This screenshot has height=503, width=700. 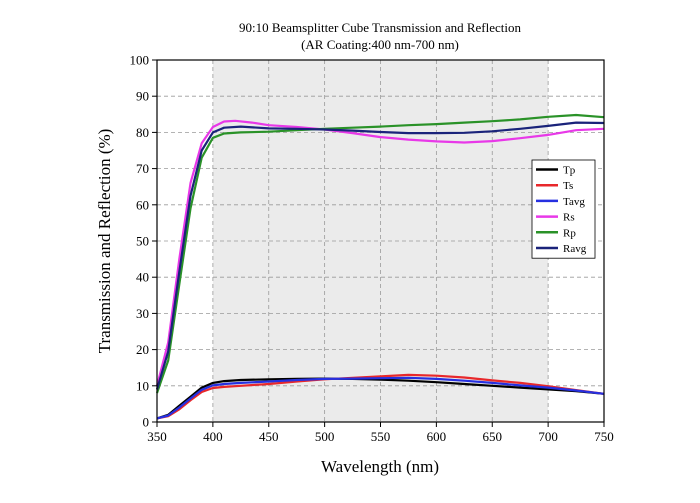 What do you see at coordinates (380, 466) in the screenshot?
I see `x-axis-label: Wavelength (nm)` at bounding box center [380, 466].